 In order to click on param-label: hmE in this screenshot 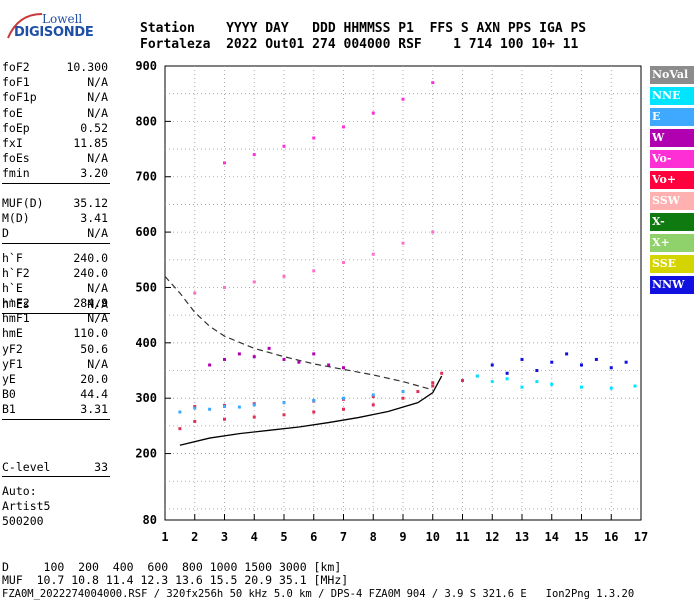, I will do `click(12, 333)`.